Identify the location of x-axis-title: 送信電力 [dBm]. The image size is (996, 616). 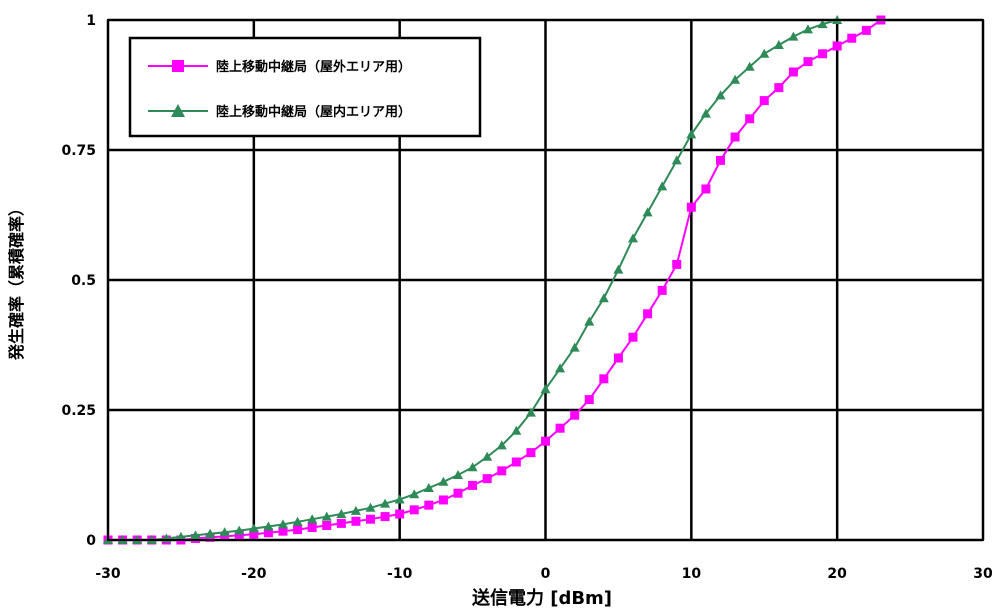
(541, 598).